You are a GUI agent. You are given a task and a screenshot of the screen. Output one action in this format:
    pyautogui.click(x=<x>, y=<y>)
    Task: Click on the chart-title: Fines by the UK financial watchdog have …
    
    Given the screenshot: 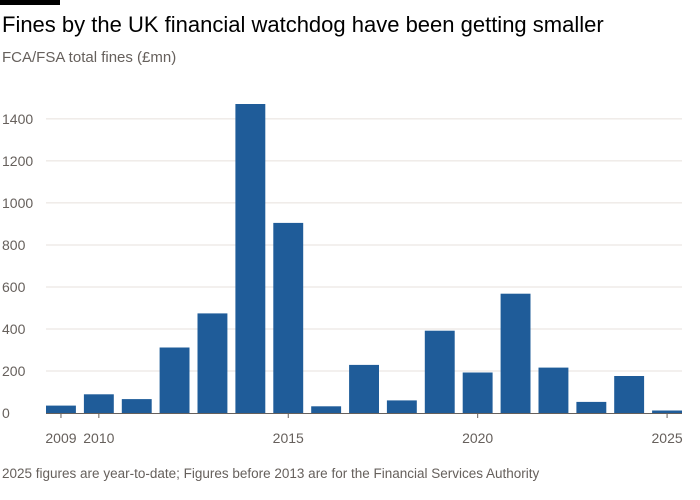 What is the action you would take?
    pyautogui.click(x=303, y=24)
    